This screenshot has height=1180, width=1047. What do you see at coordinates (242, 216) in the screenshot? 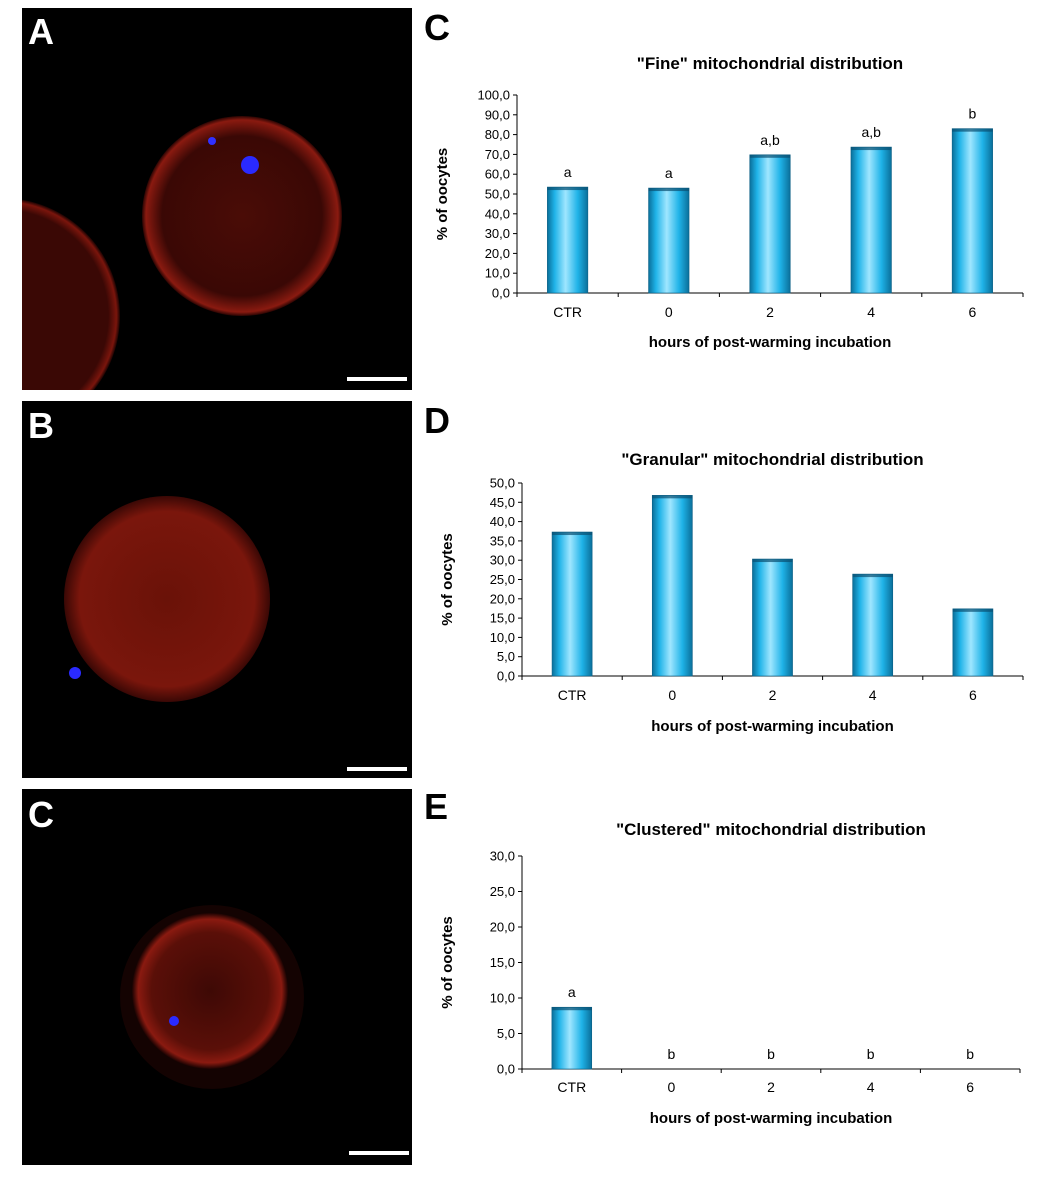
I see `oocyte-a` at bounding box center [242, 216].